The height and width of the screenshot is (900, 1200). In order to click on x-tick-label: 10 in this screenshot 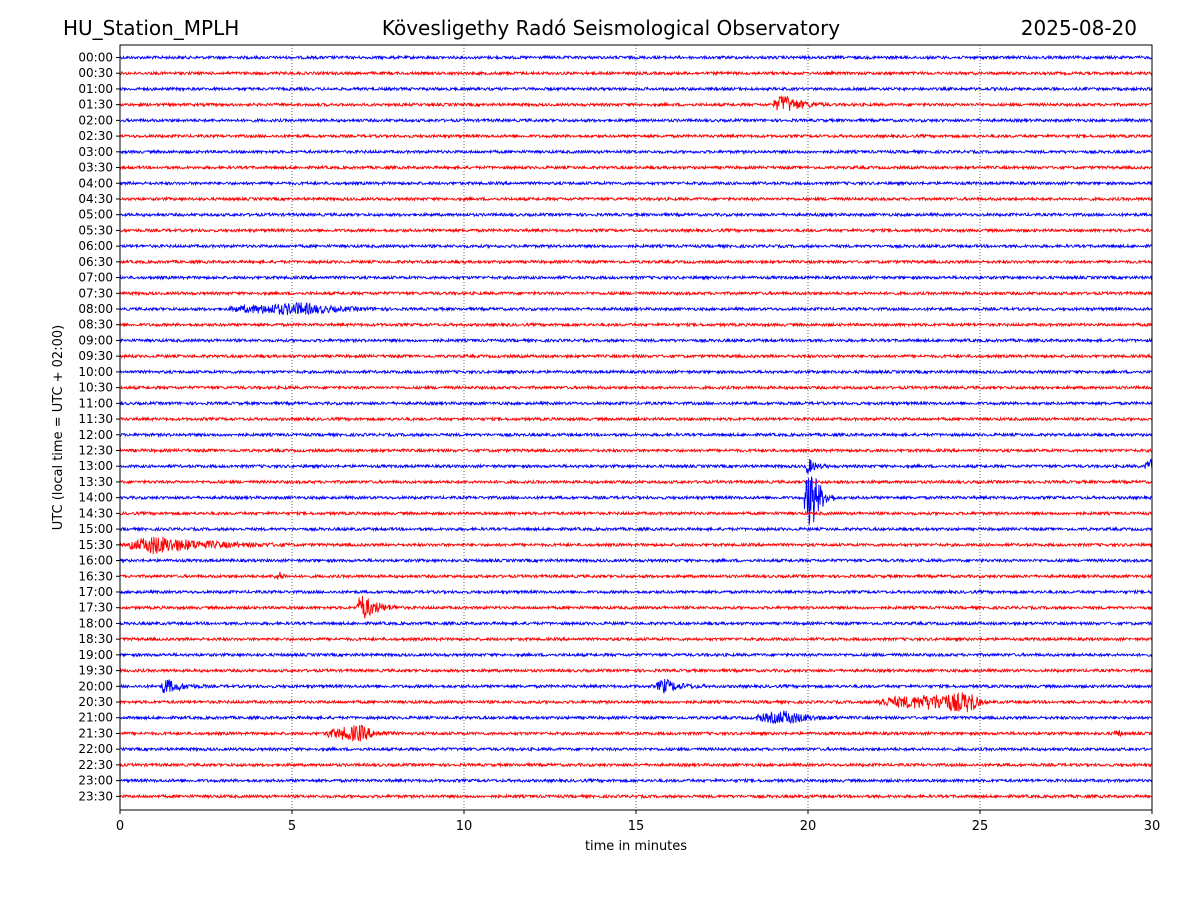, I will do `click(464, 826)`.